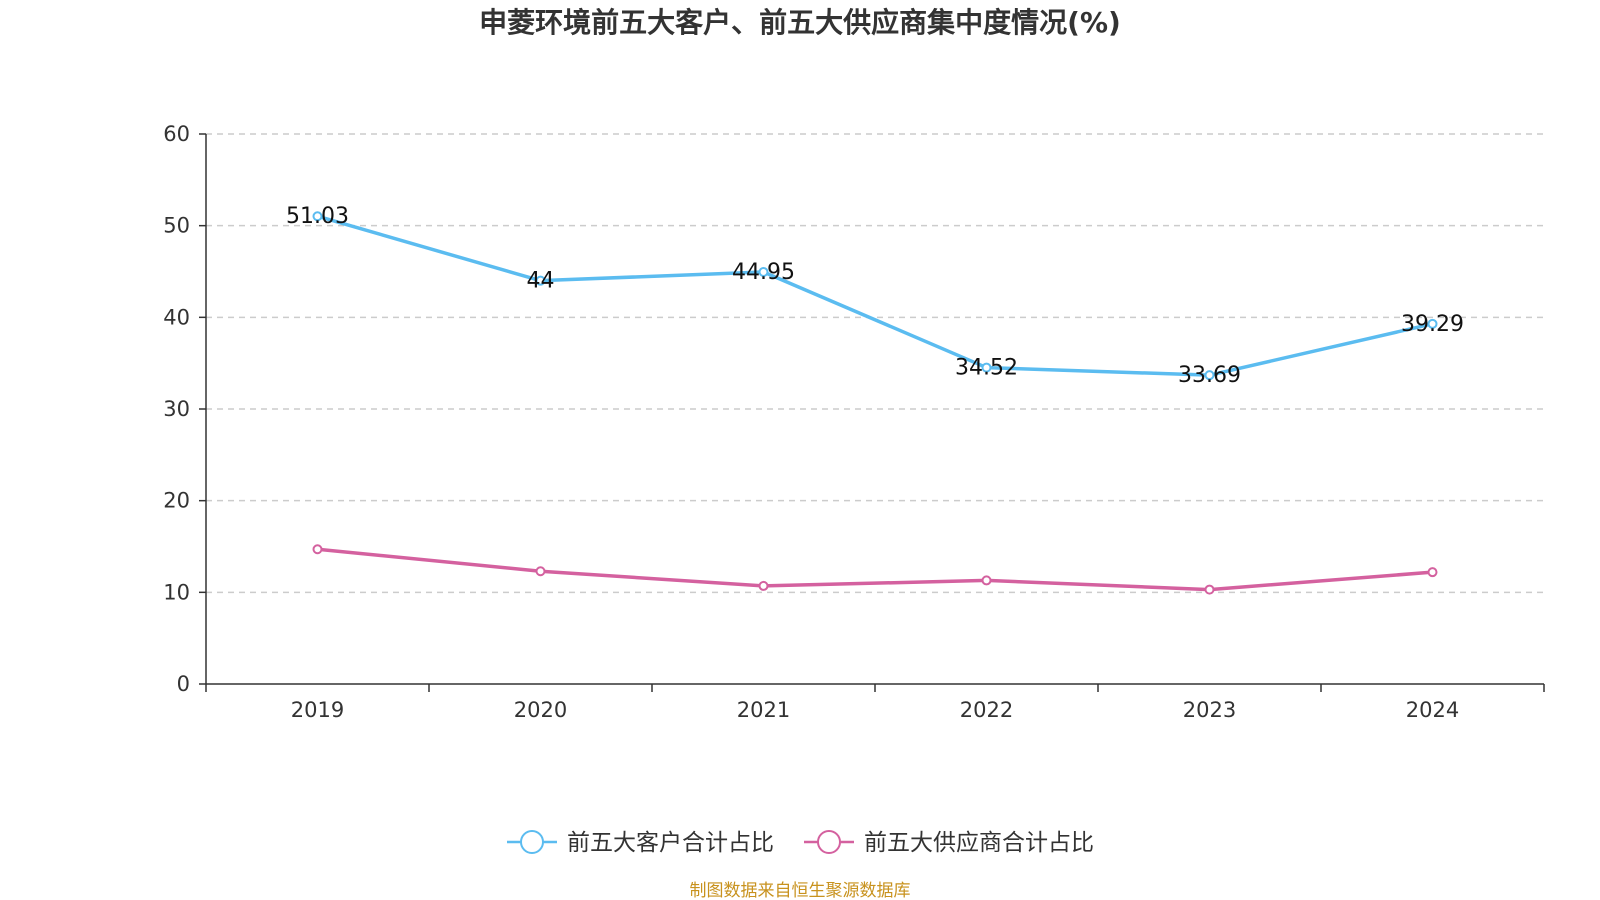 This screenshot has width=1600, height=900. I want to click on data-point-s0-2023, so click(1209, 375).